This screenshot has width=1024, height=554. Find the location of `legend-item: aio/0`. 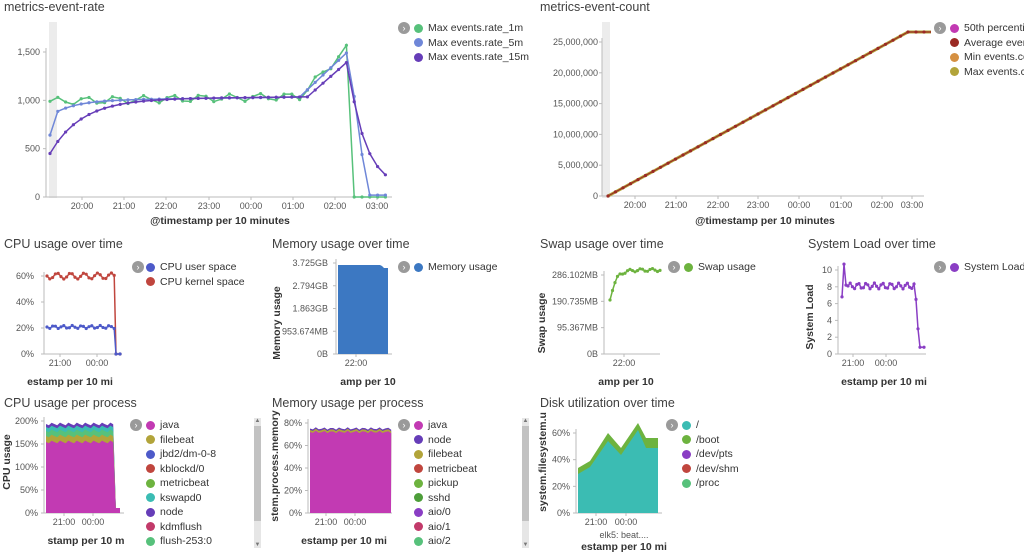

legend-item: aio/0 is located at coordinates (445, 512).